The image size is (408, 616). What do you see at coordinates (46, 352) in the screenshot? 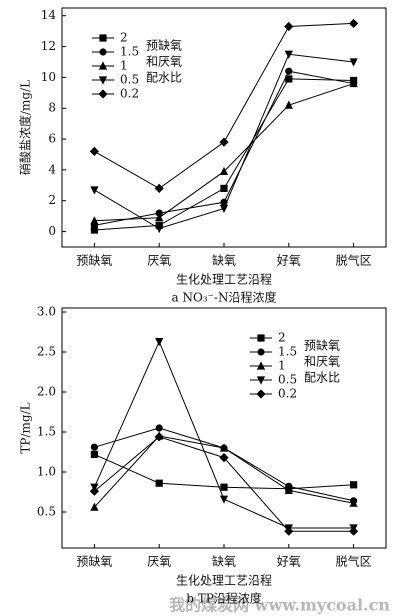
I see `y-tick-label: 2.5` at bounding box center [46, 352].